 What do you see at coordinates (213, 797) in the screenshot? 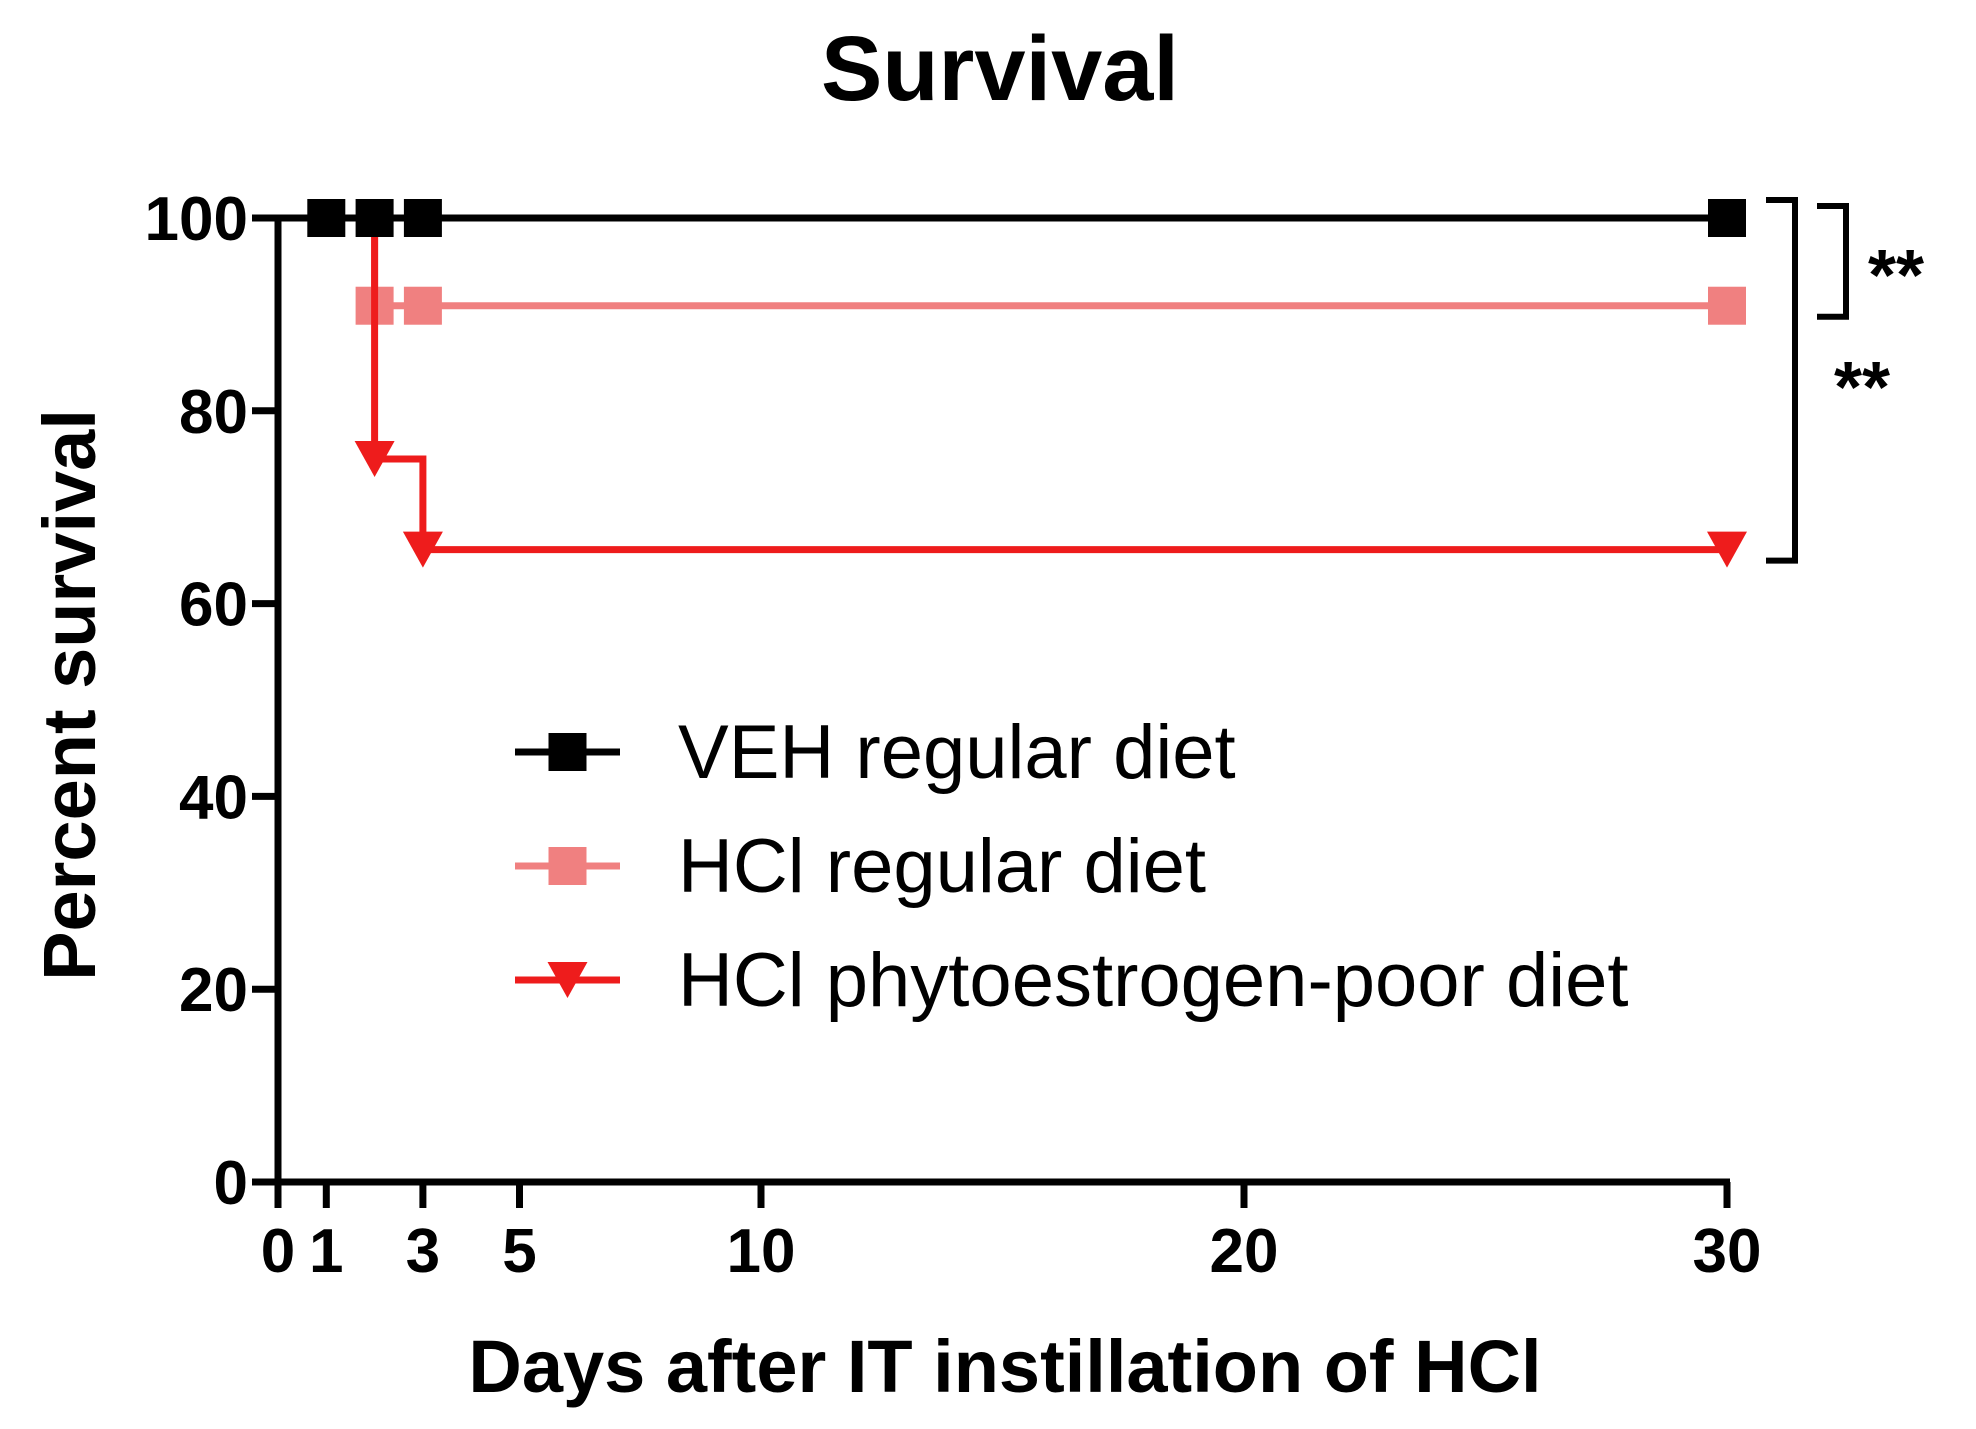
I see `y-tick-label: 40` at bounding box center [213, 797].